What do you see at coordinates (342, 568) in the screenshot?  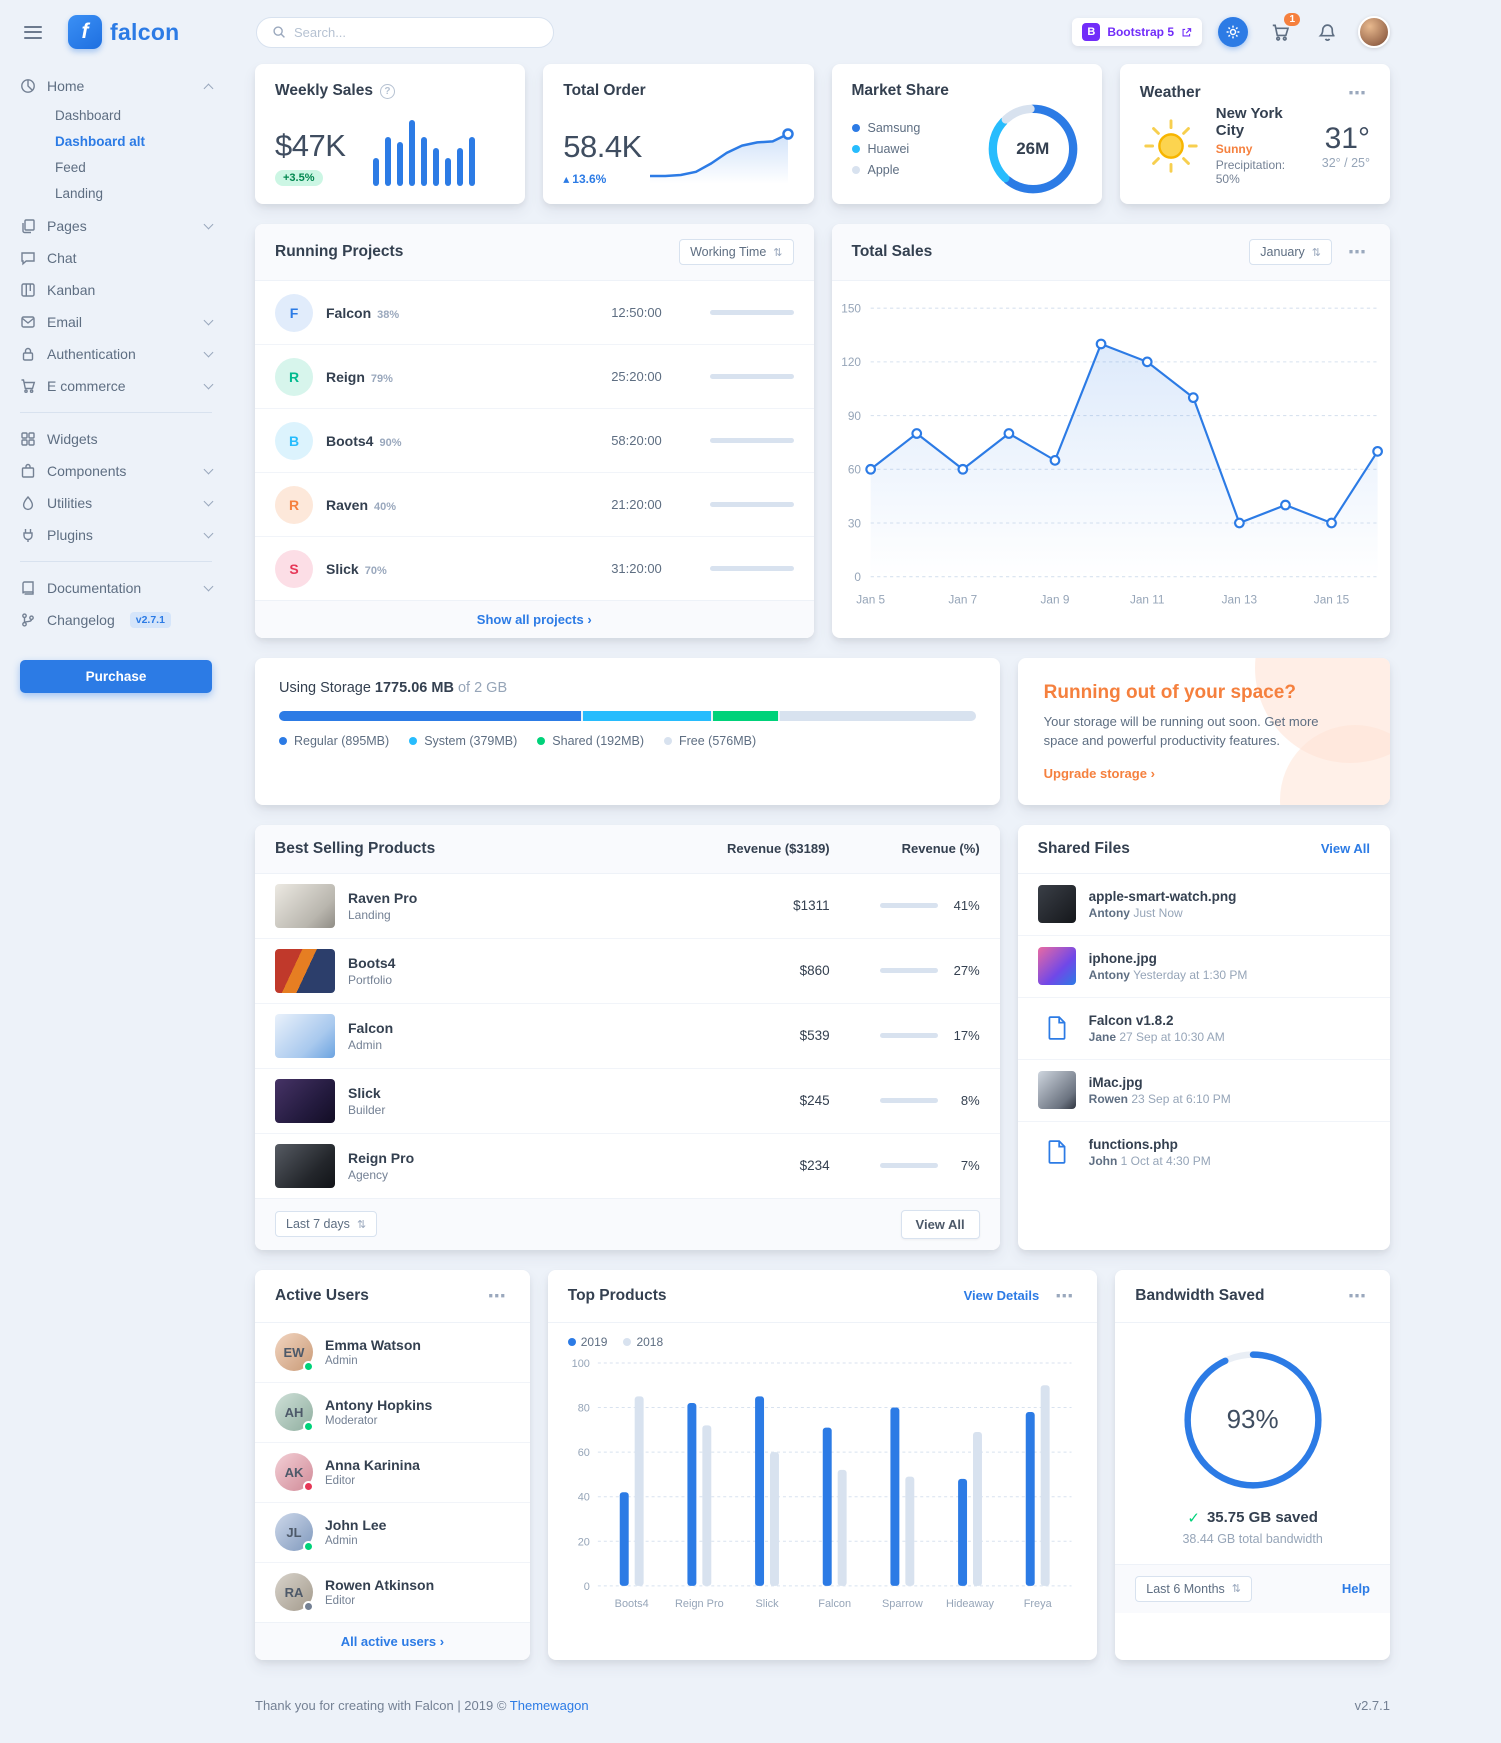 I see `project-name-link: Slick` at bounding box center [342, 568].